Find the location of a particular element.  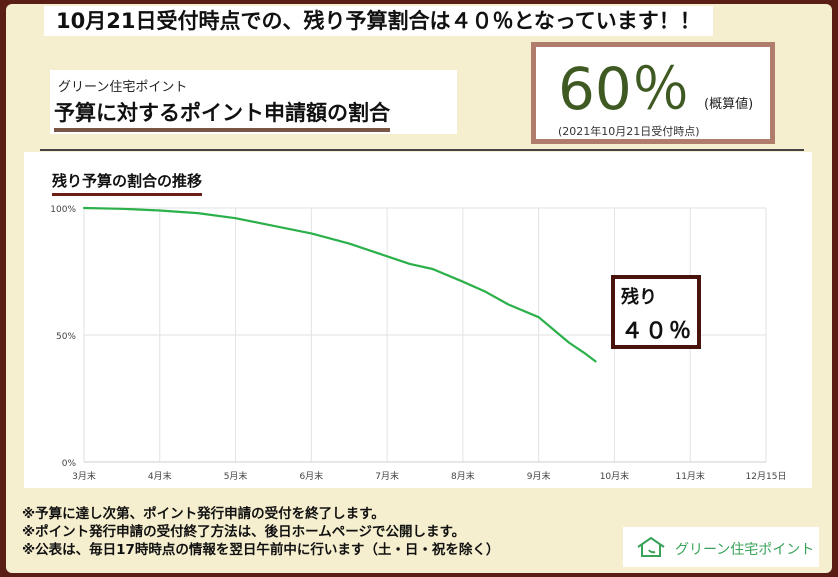

x-tick-label: 5月末 is located at coordinates (236, 476).